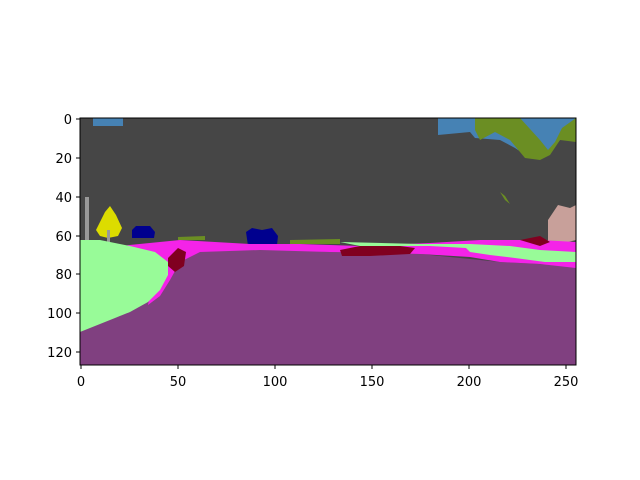  I want to click on region-vegetation-strip, so click(315, 241).